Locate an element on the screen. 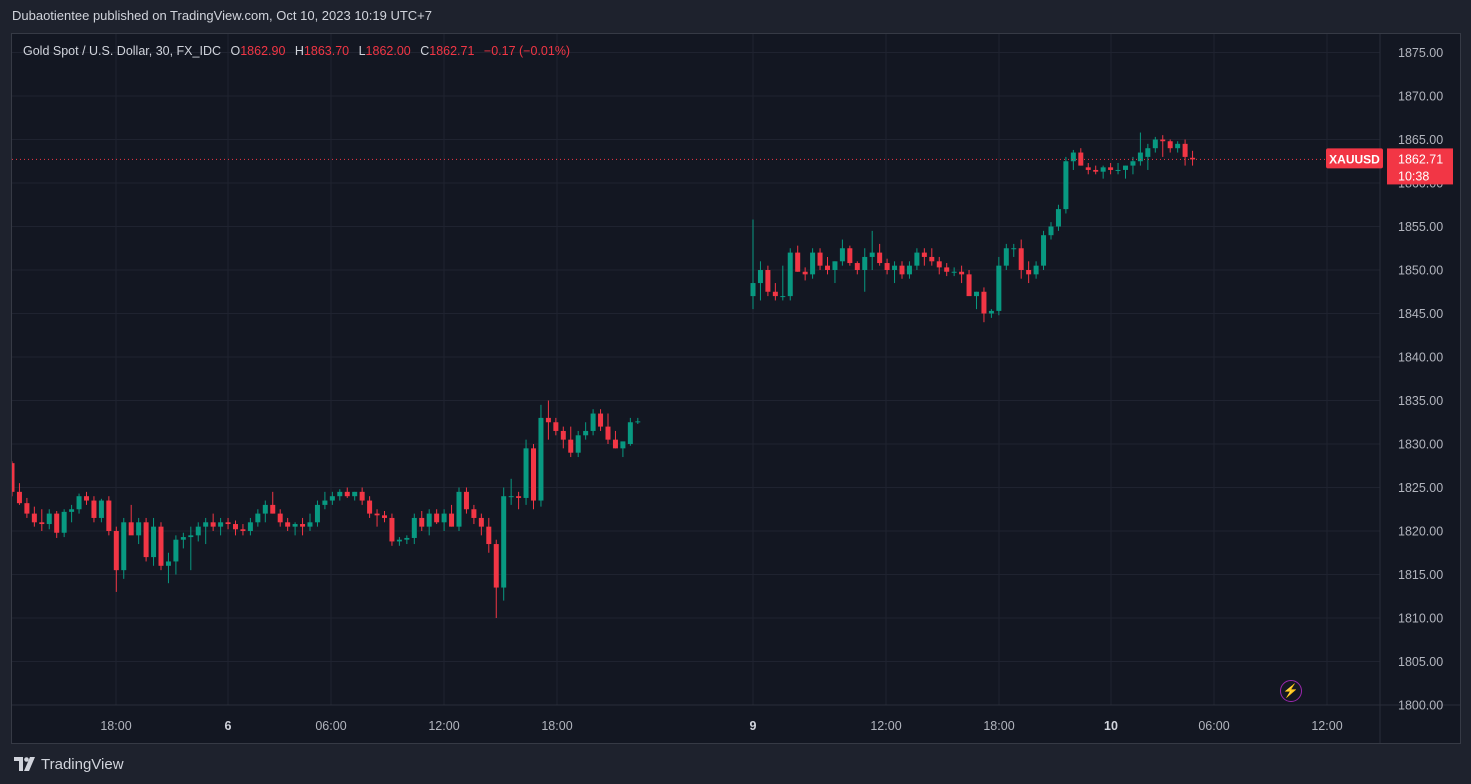 The height and width of the screenshot is (784, 1471). time-tick-label: 6 is located at coordinates (228, 726).